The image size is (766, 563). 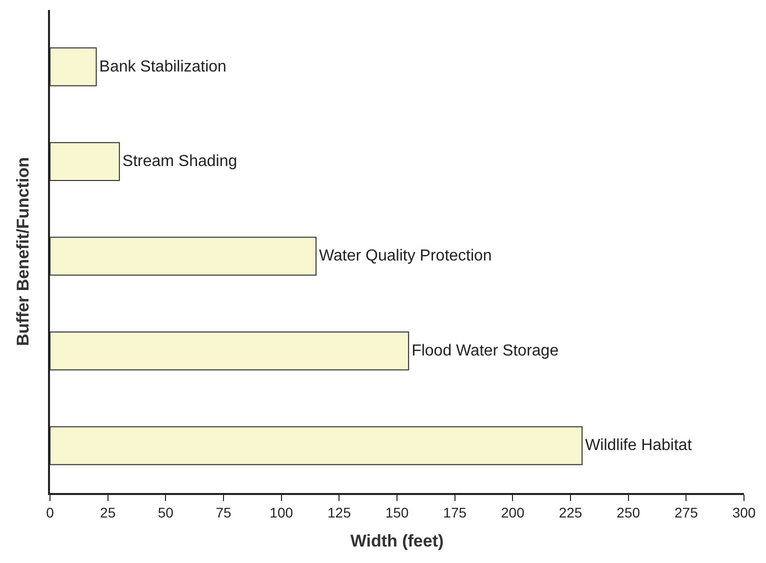 What do you see at coordinates (628, 512) in the screenshot?
I see `x-tick-label: 250` at bounding box center [628, 512].